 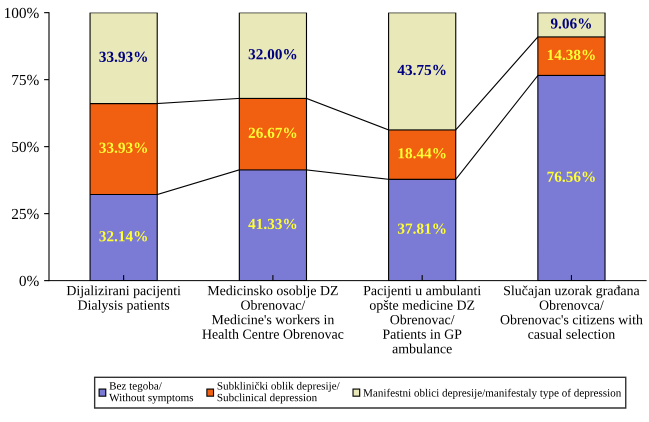 What do you see at coordinates (272, 54) in the screenshot?
I see `data-label: 32.00%` at bounding box center [272, 54].